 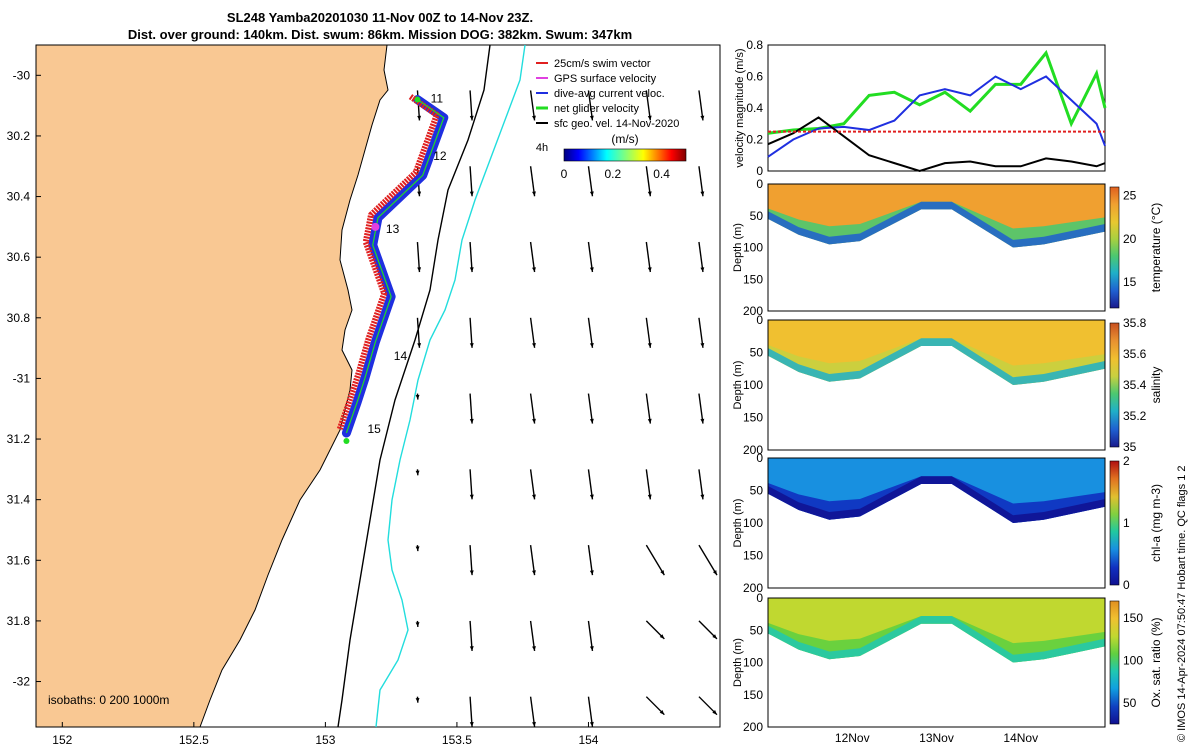 I want to click on section-colorbar-tick: 35, so click(x=1130, y=447).